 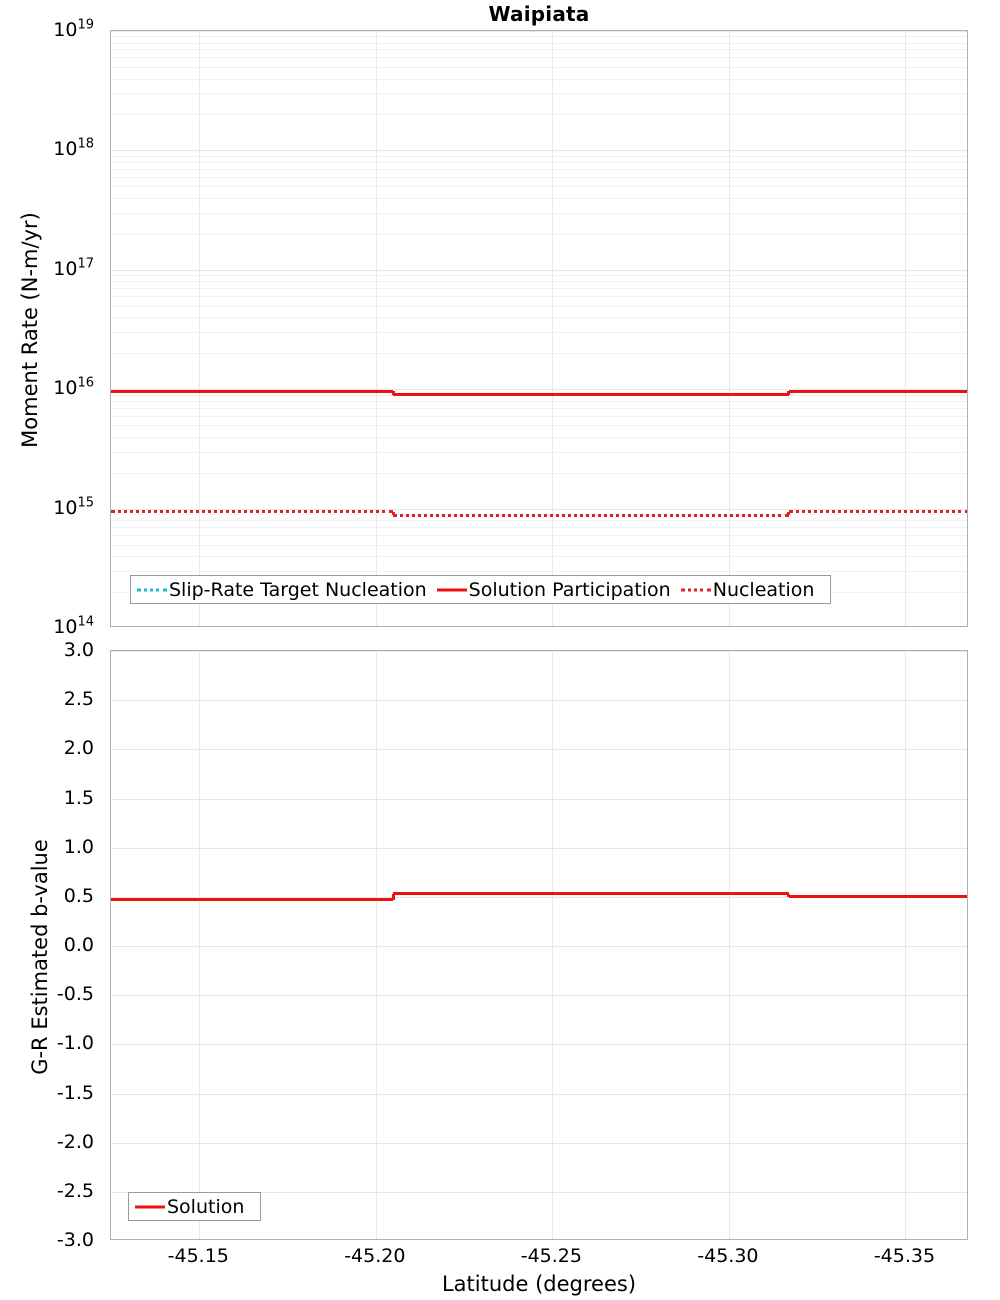 What do you see at coordinates (52, 328) in the screenshot?
I see `y-axis-ticks-top: 1014 1015 1016 1017 1018 1019` at bounding box center [52, 328].